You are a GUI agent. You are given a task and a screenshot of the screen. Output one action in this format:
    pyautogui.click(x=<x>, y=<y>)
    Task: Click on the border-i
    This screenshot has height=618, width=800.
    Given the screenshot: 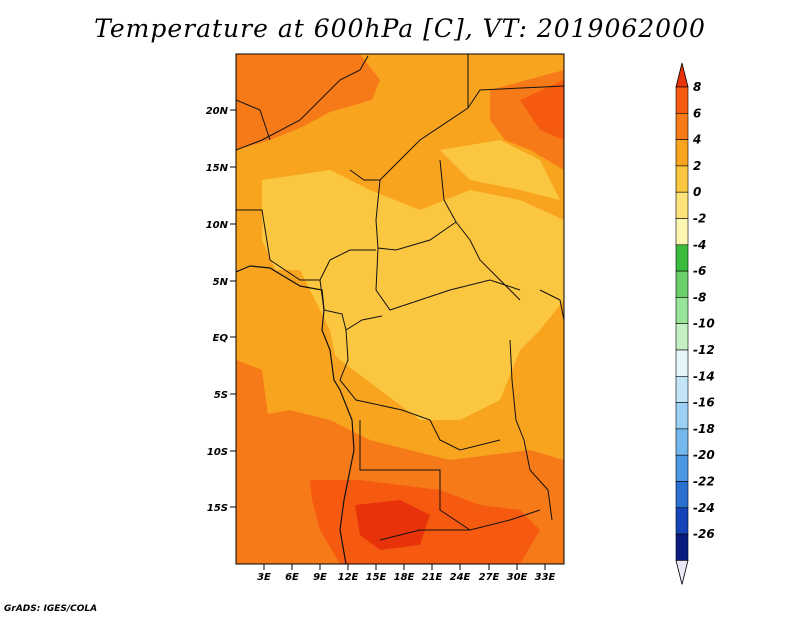 What is the action you would take?
    pyautogui.click(x=420, y=390)
    